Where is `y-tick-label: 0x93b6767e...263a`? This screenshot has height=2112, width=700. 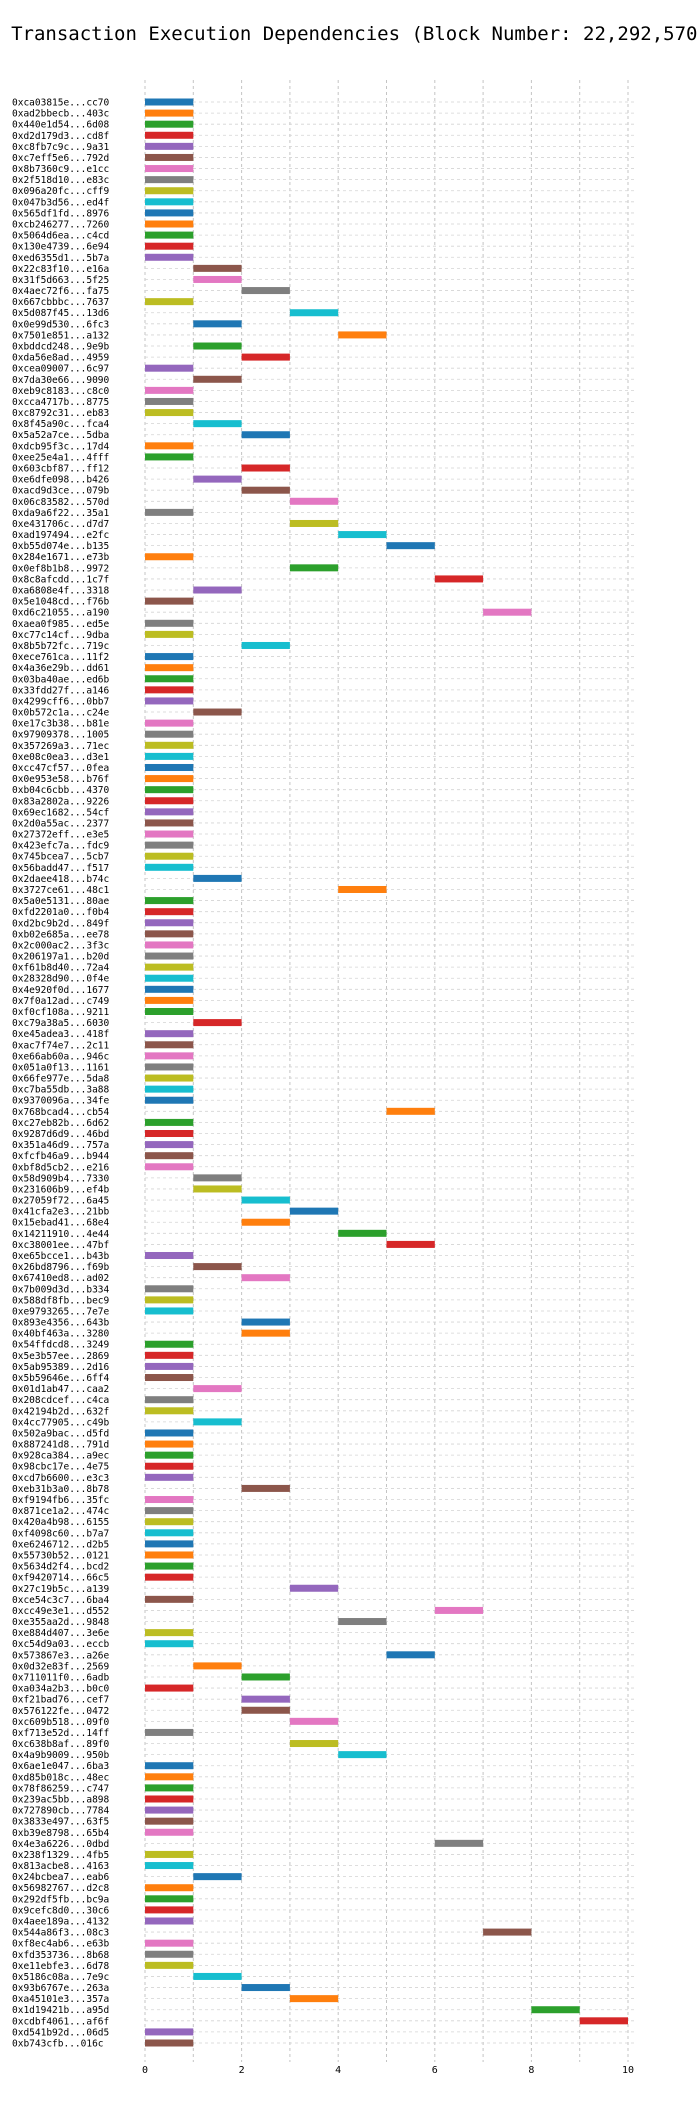
y-tick-label: 0x93b6767e...263a is located at coordinates (60, 1988).